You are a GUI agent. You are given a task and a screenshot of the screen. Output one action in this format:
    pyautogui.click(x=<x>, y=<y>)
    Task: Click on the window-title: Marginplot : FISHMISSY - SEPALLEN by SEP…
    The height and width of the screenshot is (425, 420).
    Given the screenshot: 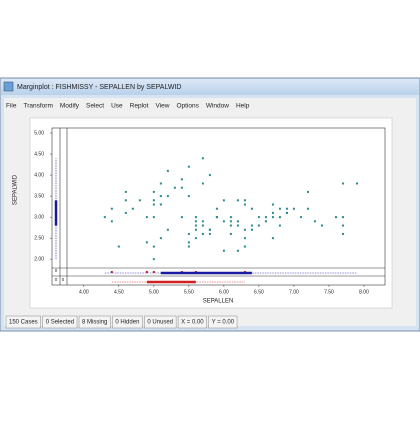 What is the action you would take?
    pyautogui.click(x=99, y=87)
    